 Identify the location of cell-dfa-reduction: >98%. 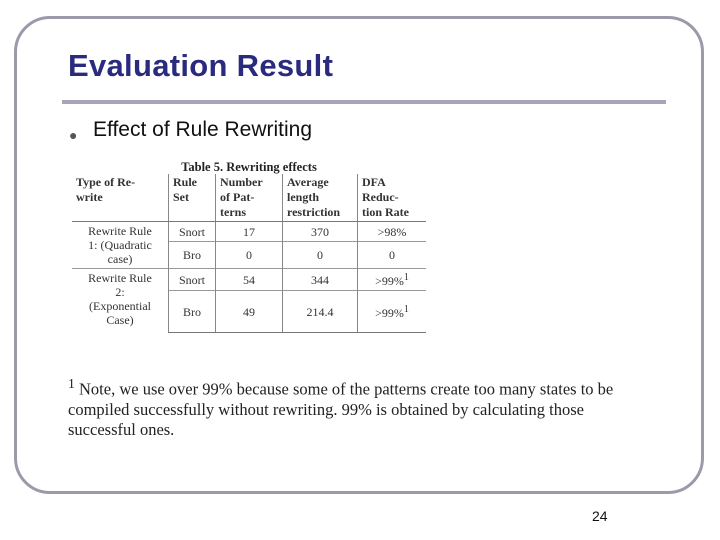
(391, 231).